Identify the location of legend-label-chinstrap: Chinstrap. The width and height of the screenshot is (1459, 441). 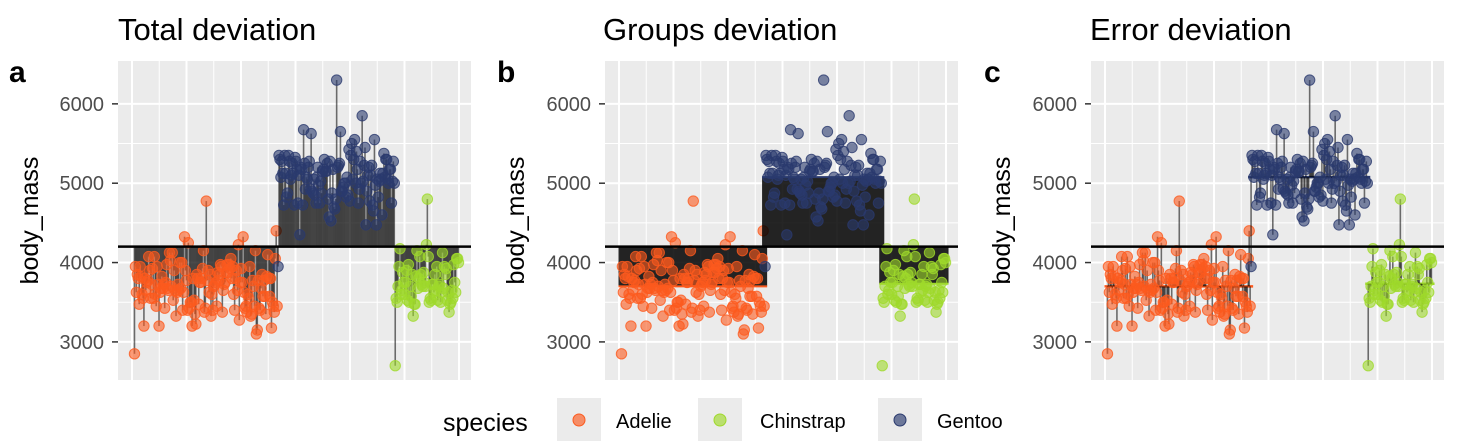
(803, 422).